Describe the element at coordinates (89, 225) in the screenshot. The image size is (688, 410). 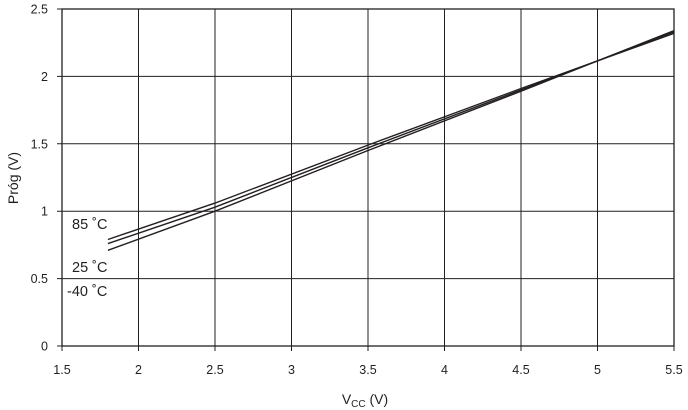
I see `series-label-85c: 85 ˚C` at that location.